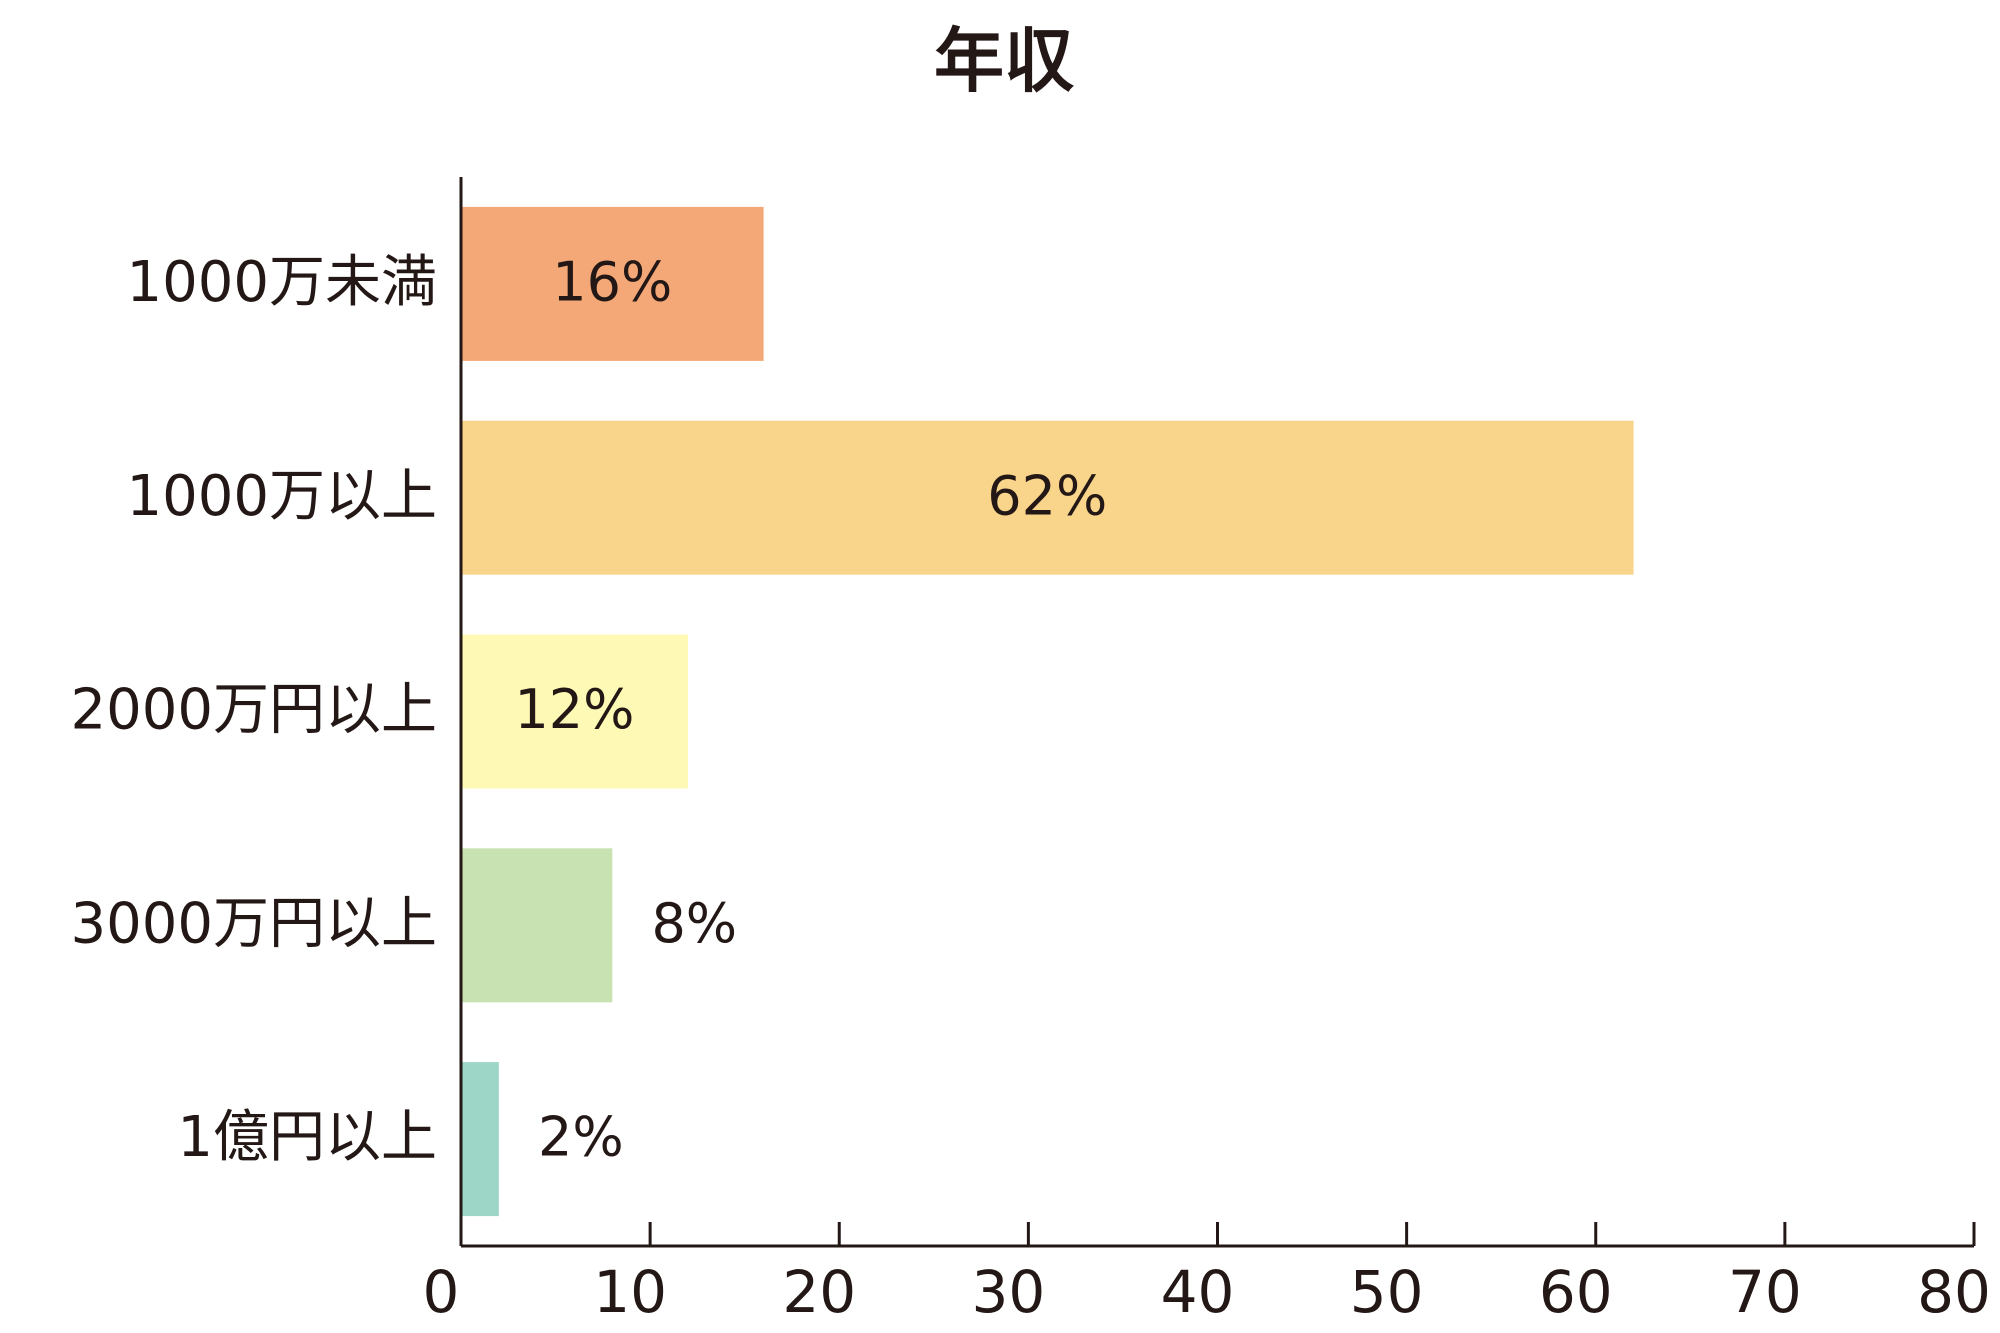 Image resolution: width=2000 pixels, height=1333 pixels. What do you see at coordinates (253, 710) in the screenshot?
I see `category-label: 2000万円以上` at bounding box center [253, 710].